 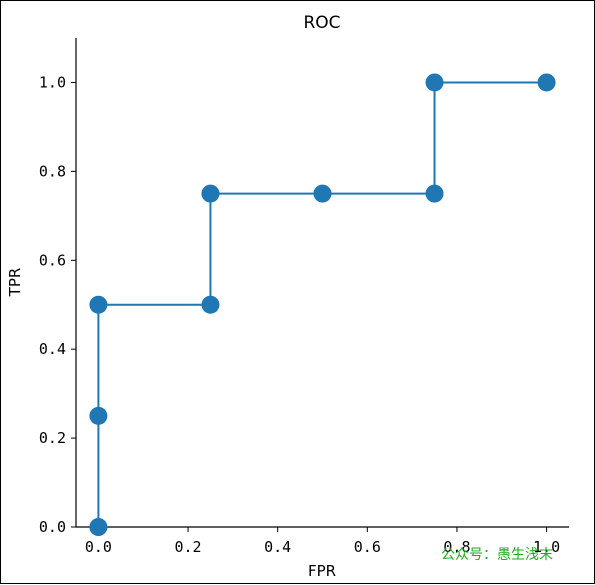 I want to click on y-tick-label: 0.6, so click(x=52, y=260).